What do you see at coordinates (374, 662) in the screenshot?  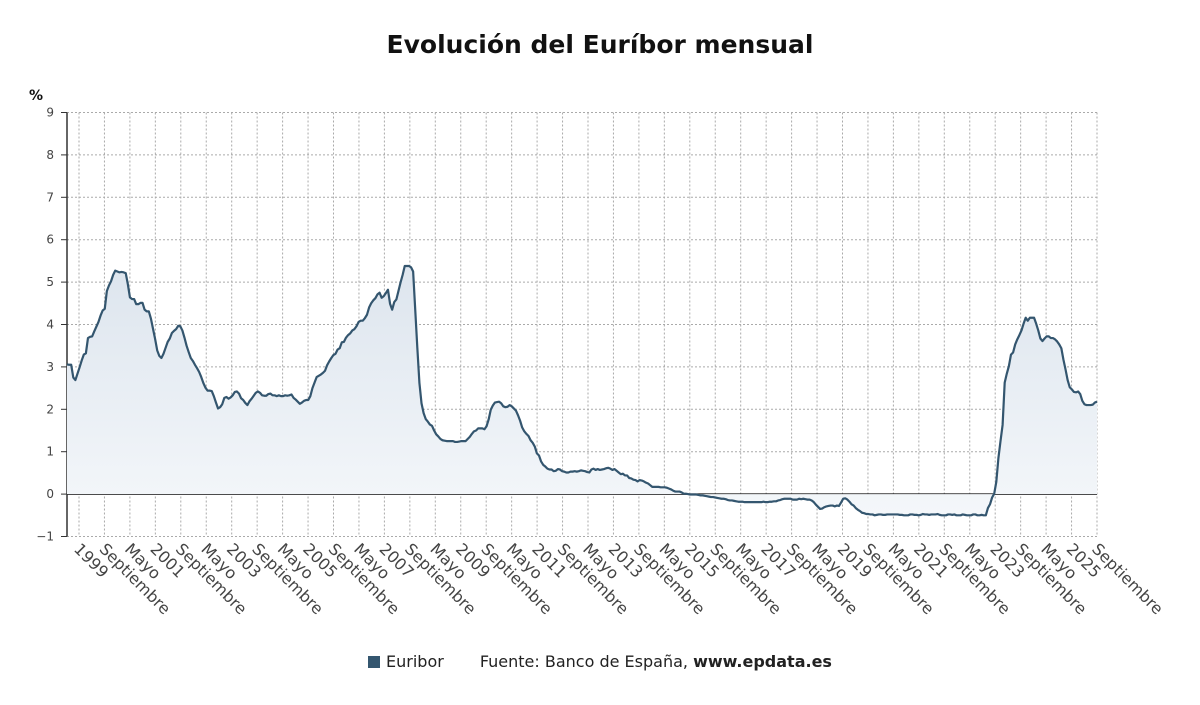 I see `legend-swatch` at bounding box center [374, 662].